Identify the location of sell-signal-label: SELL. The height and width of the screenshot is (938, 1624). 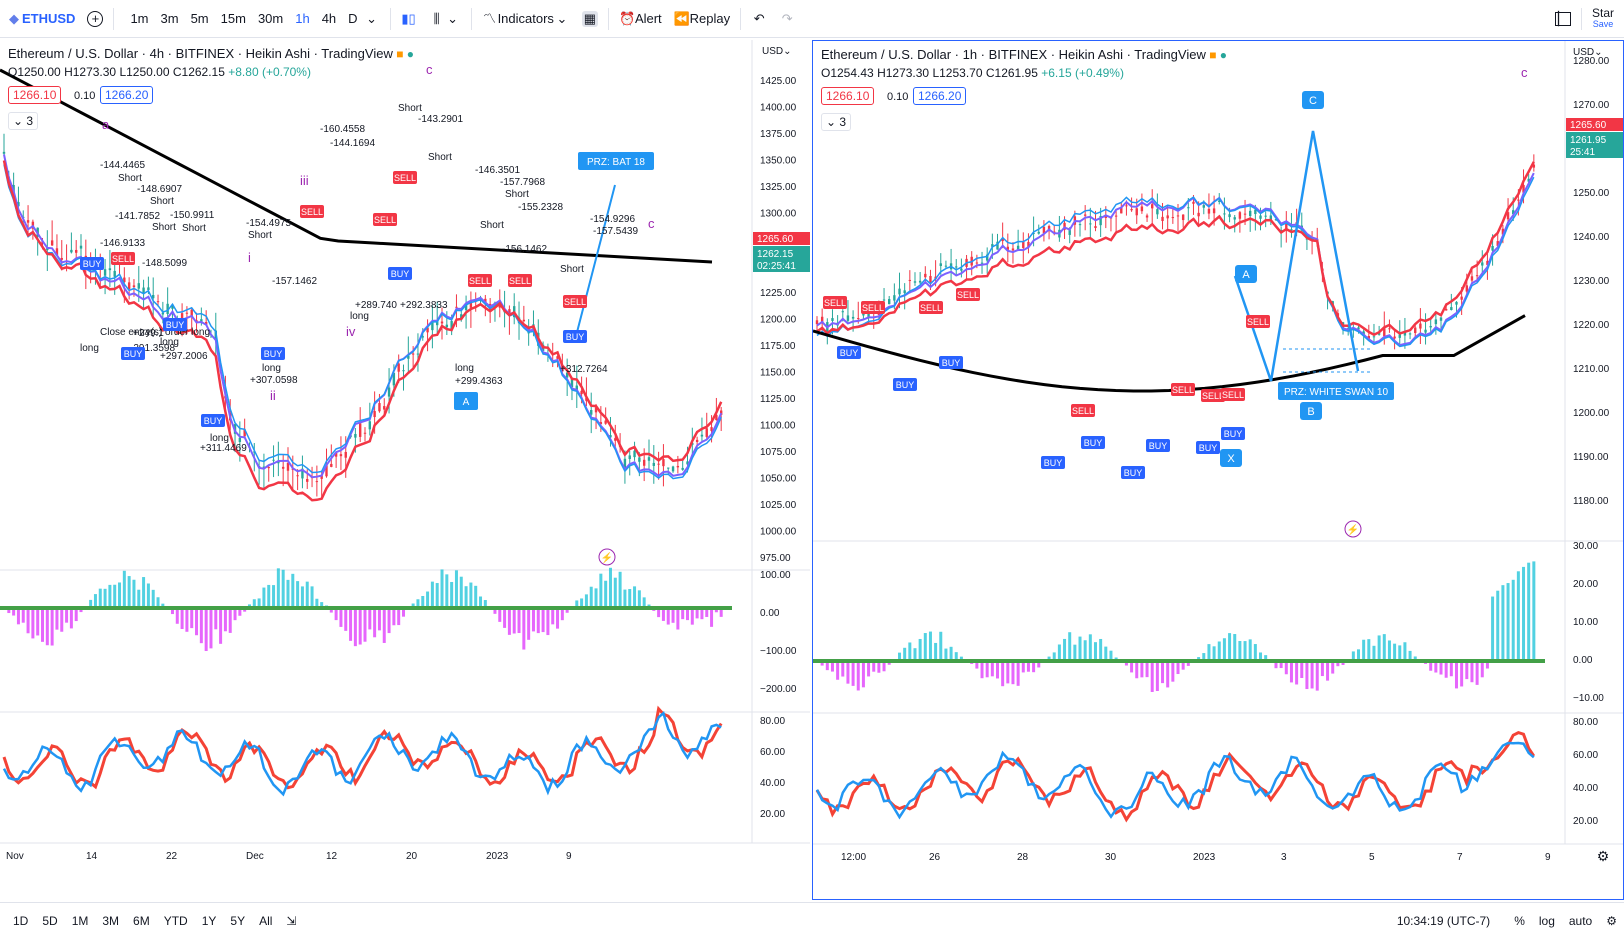
(123, 259).